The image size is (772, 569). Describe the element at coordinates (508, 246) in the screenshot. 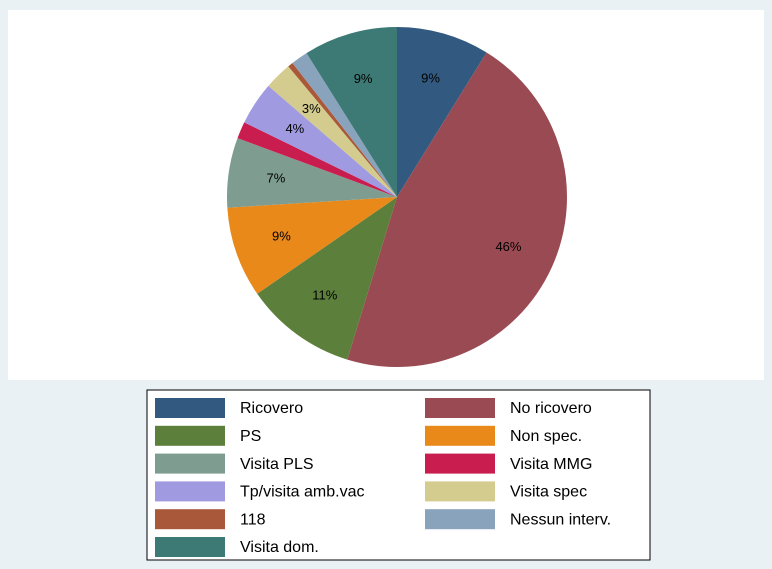

I see `slice-label: 46%` at that location.